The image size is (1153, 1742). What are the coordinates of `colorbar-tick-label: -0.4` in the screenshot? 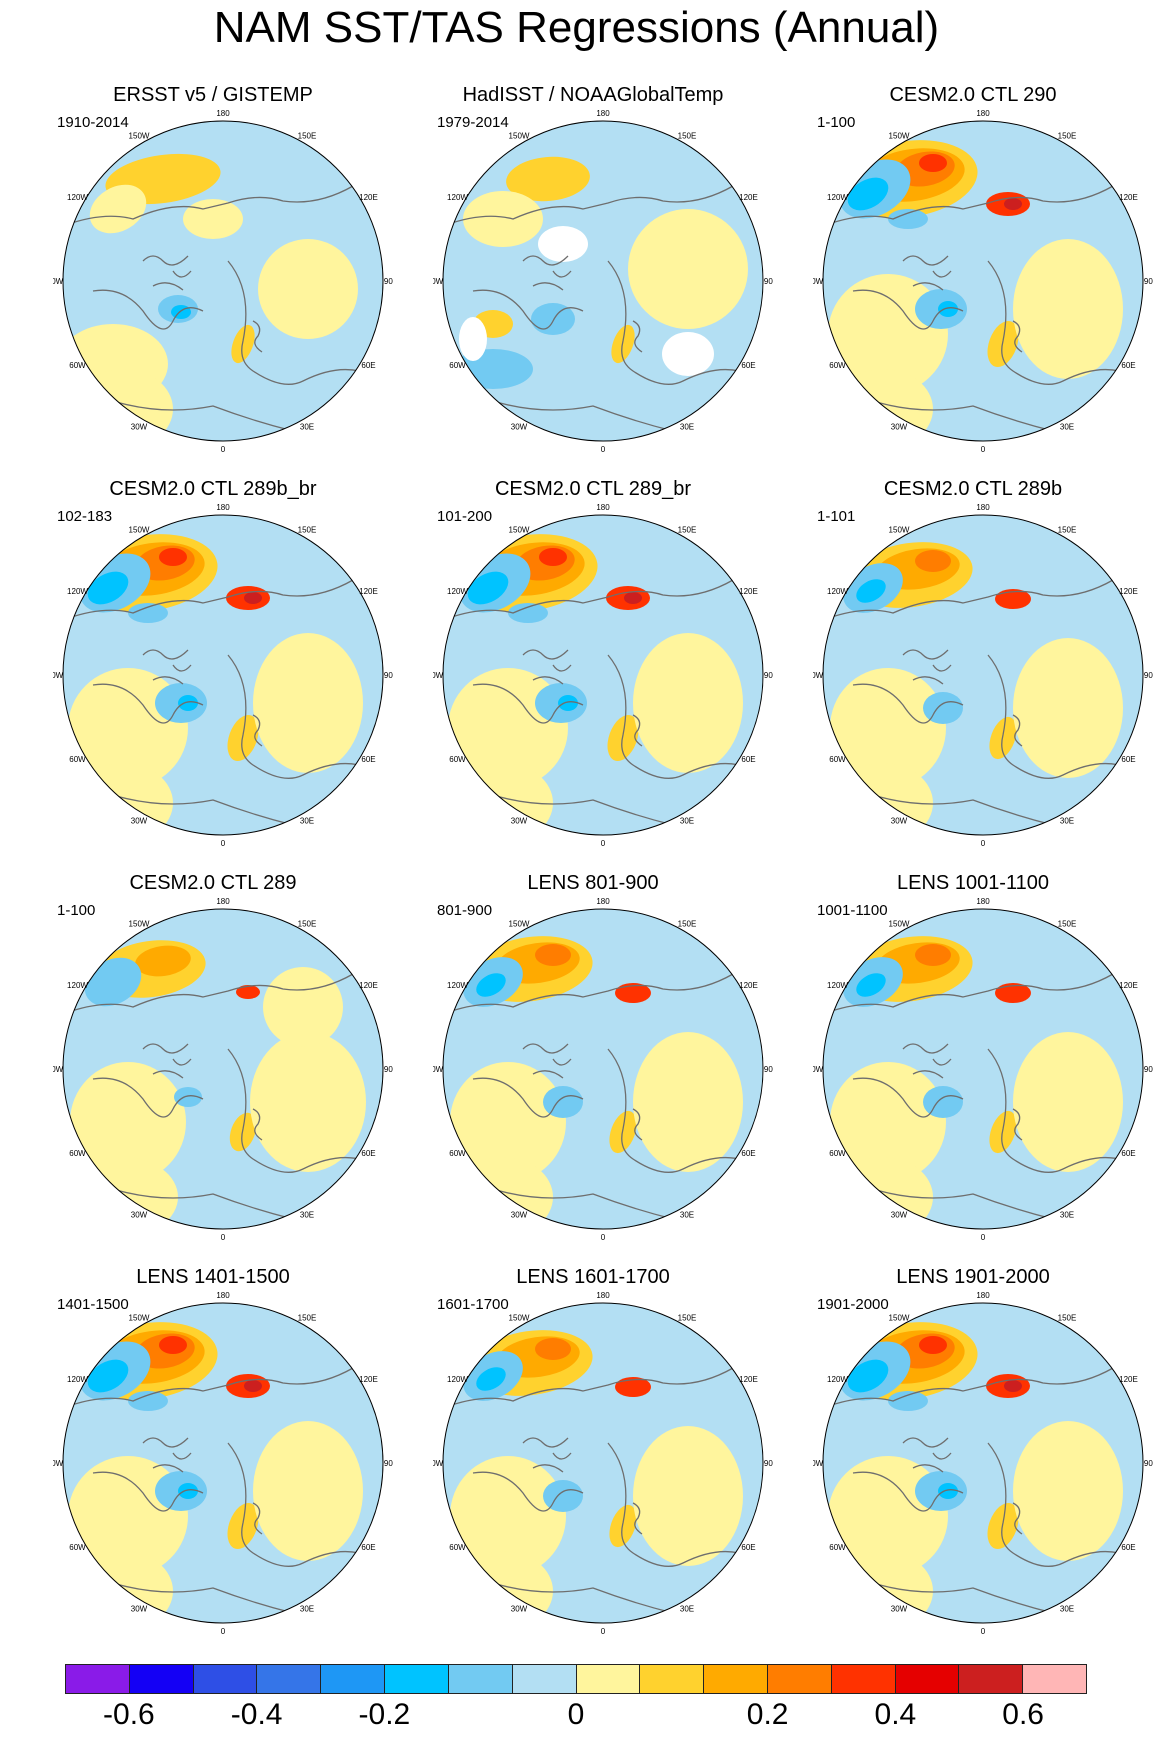 It's located at (256, 1714).